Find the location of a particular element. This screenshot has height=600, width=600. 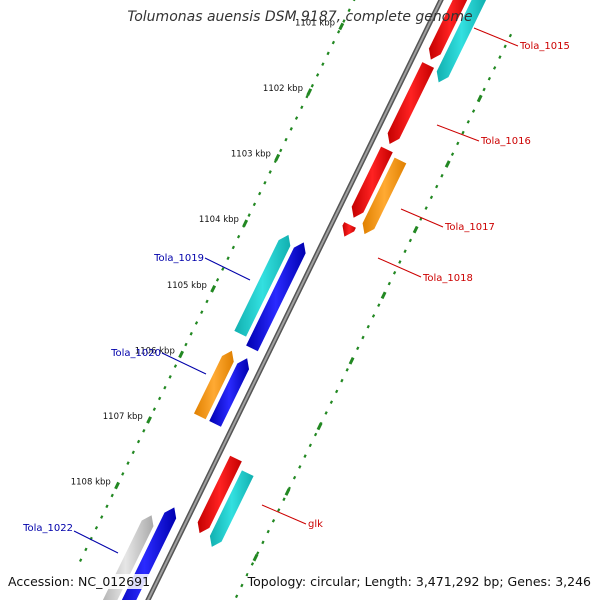

gene-label: Tola_1019 is located at coordinates (178, 258).